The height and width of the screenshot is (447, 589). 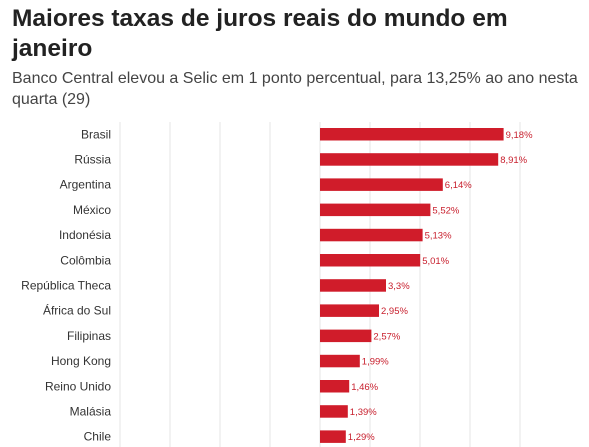 What do you see at coordinates (435, 261) in the screenshot?
I see `value-label: 5,01%` at bounding box center [435, 261].